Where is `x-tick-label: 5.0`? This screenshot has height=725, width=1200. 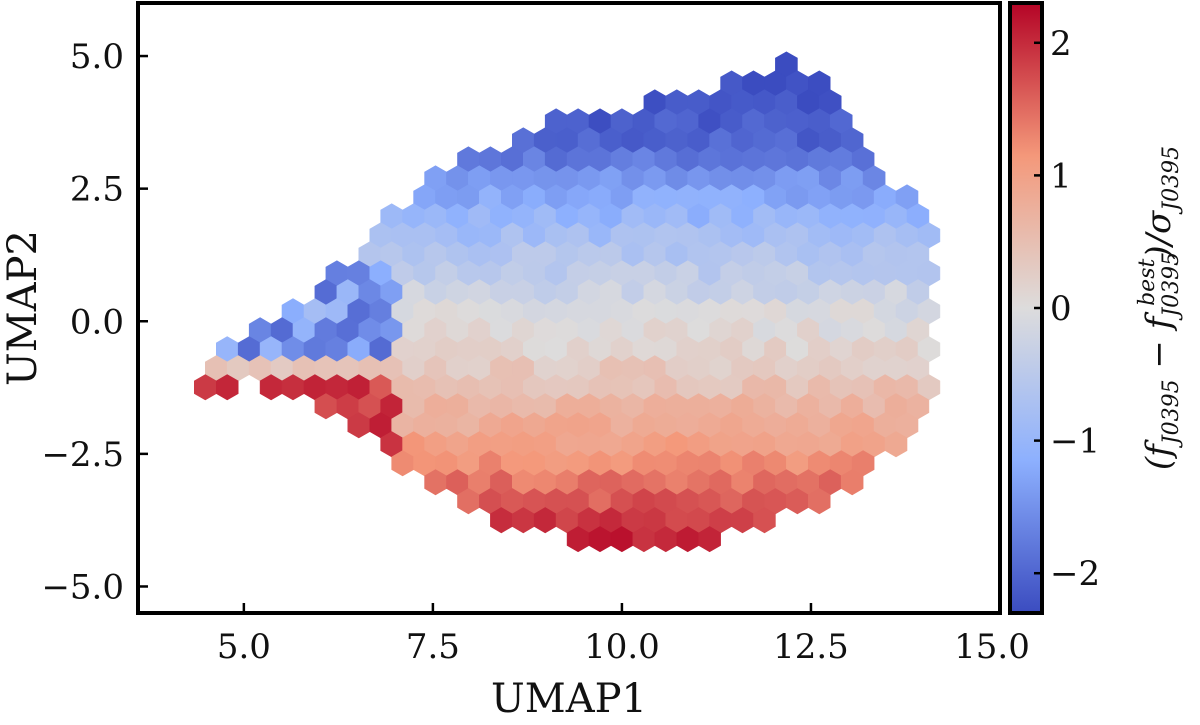
x-tick-label: 5.0 is located at coordinates (244, 647).